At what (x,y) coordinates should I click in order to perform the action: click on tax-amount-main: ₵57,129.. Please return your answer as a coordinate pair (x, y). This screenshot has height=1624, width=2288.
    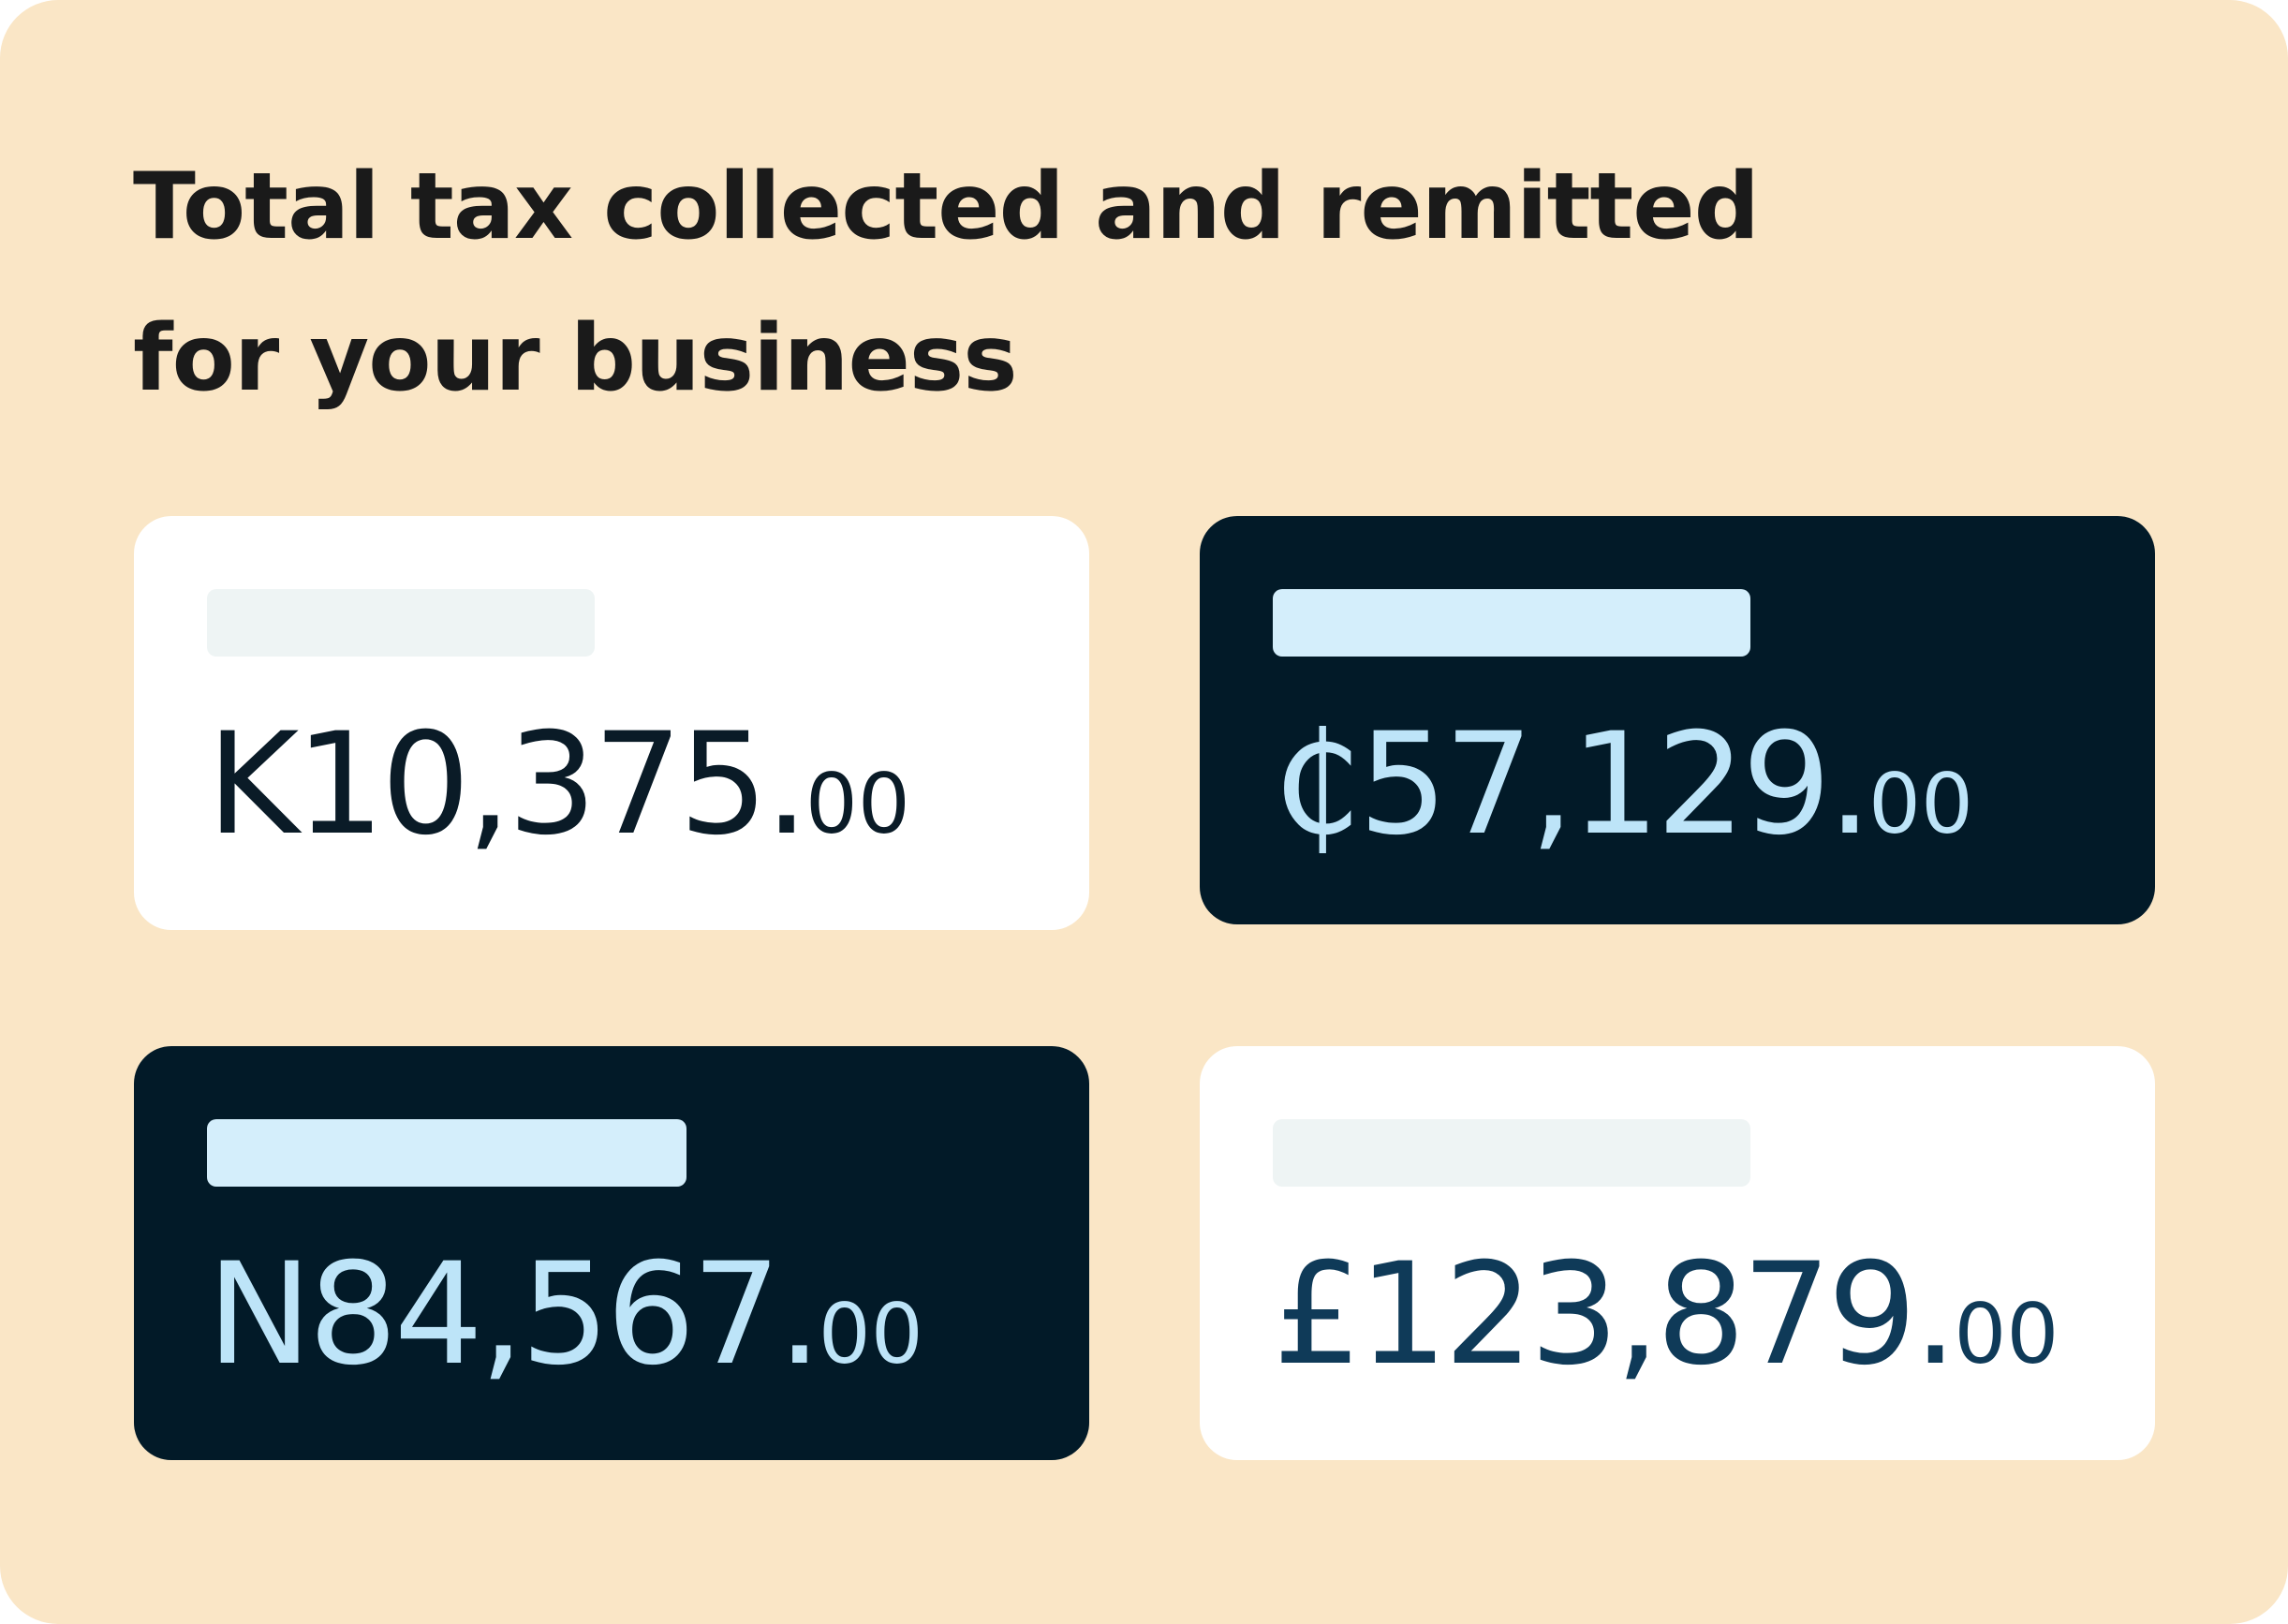
    Looking at the image, I should click on (1572, 784).